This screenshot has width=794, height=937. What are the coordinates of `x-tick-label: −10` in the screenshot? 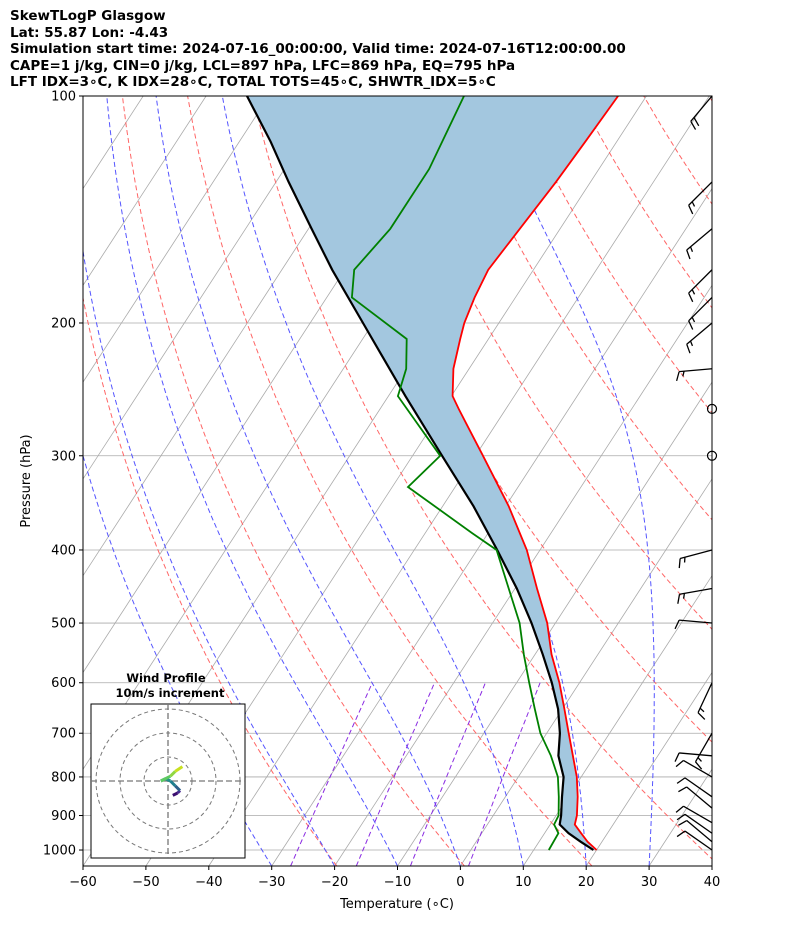 It's located at (397, 882).